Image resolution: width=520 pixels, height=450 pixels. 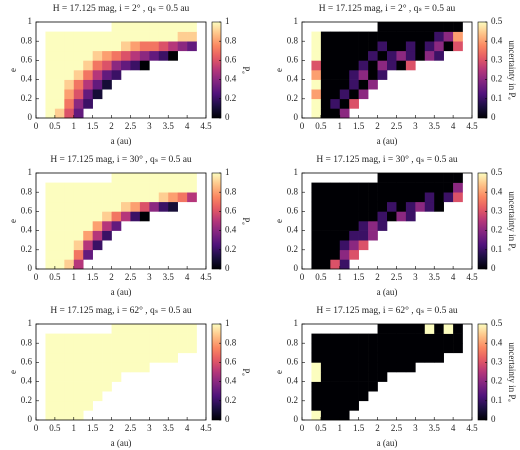 What do you see at coordinates (30, 117) in the screenshot?
I see `y-tick-label: 0` at bounding box center [30, 117].